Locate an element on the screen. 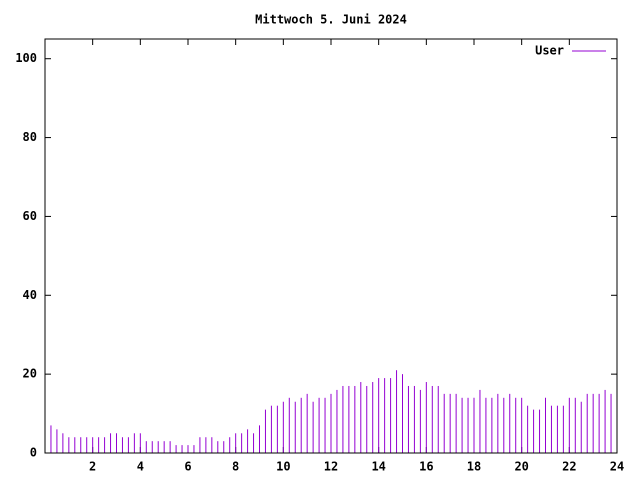 Image resolution: width=640 pixels, height=480 pixels. x-tick-label: 20 is located at coordinates (521, 467).